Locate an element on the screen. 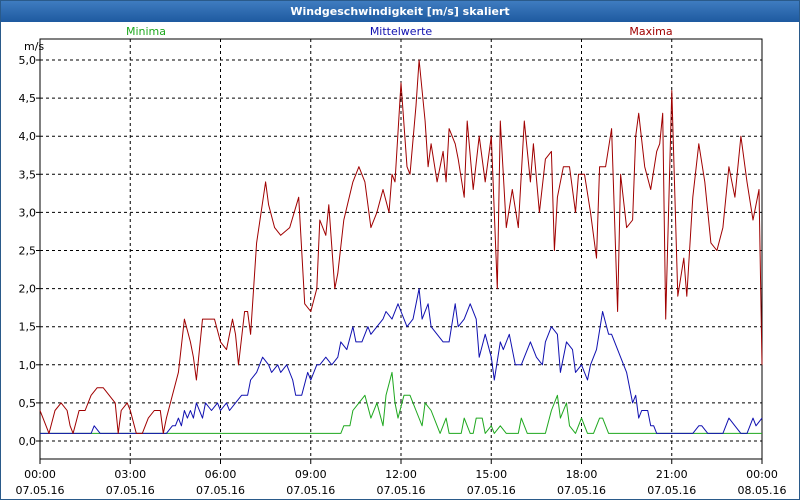 This screenshot has width=800, height=500. y-tick-label: 3,5 is located at coordinates (28, 174).